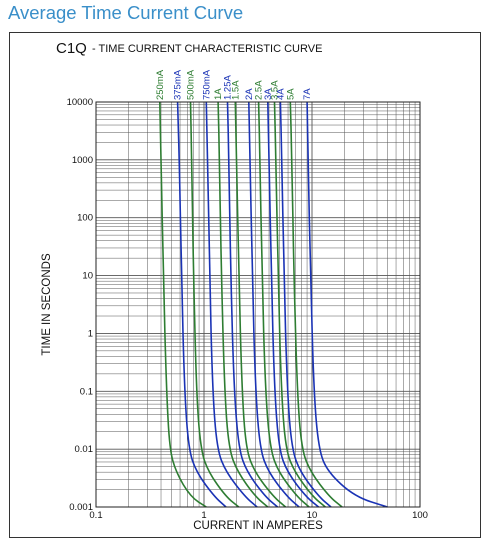 The height and width of the screenshot is (545, 490). Describe the element at coordinates (203, 515) in the screenshot. I see `x-tick-label: 1` at that location.